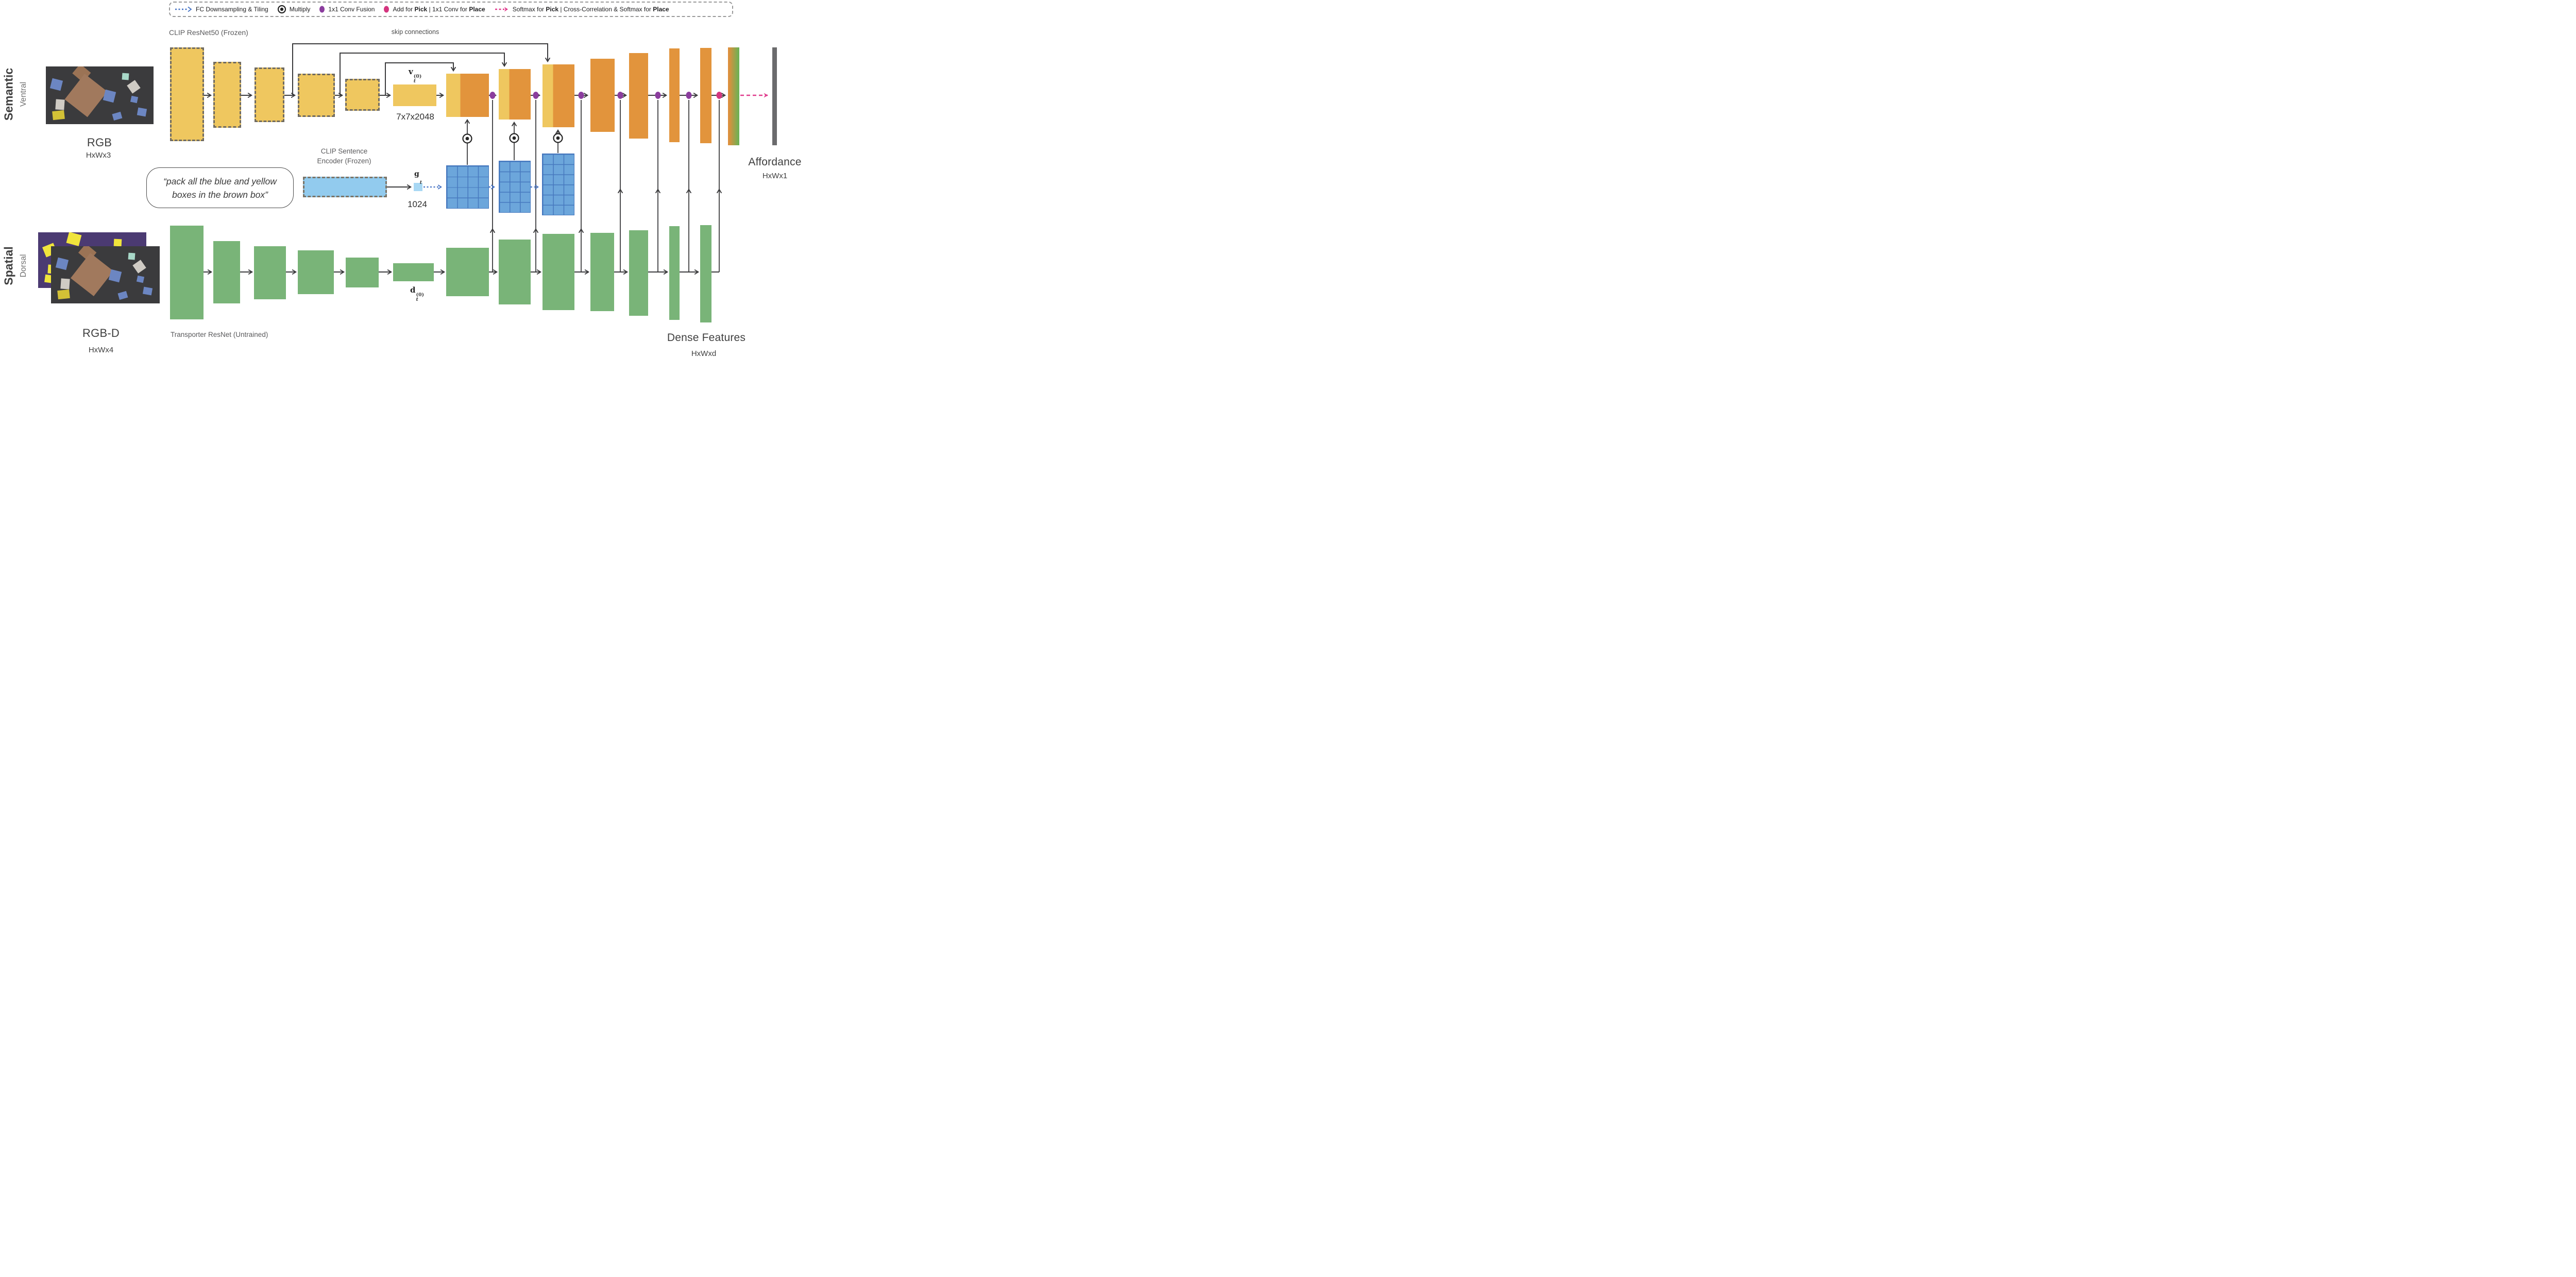 The width and height of the screenshot is (2576, 1277). Describe the element at coordinates (105, 274) in the screenshot. I see `rgbd-observation-image` at that location.